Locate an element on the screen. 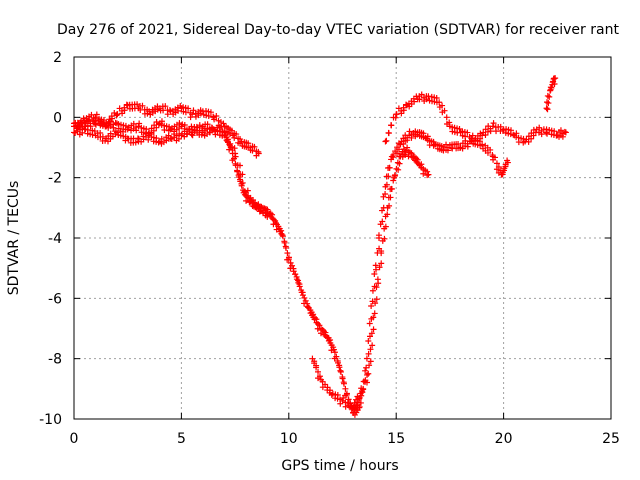 The height and width of the screenshot is (480, 640). x-tick-label: 5 is located at coordinates (181, 439).